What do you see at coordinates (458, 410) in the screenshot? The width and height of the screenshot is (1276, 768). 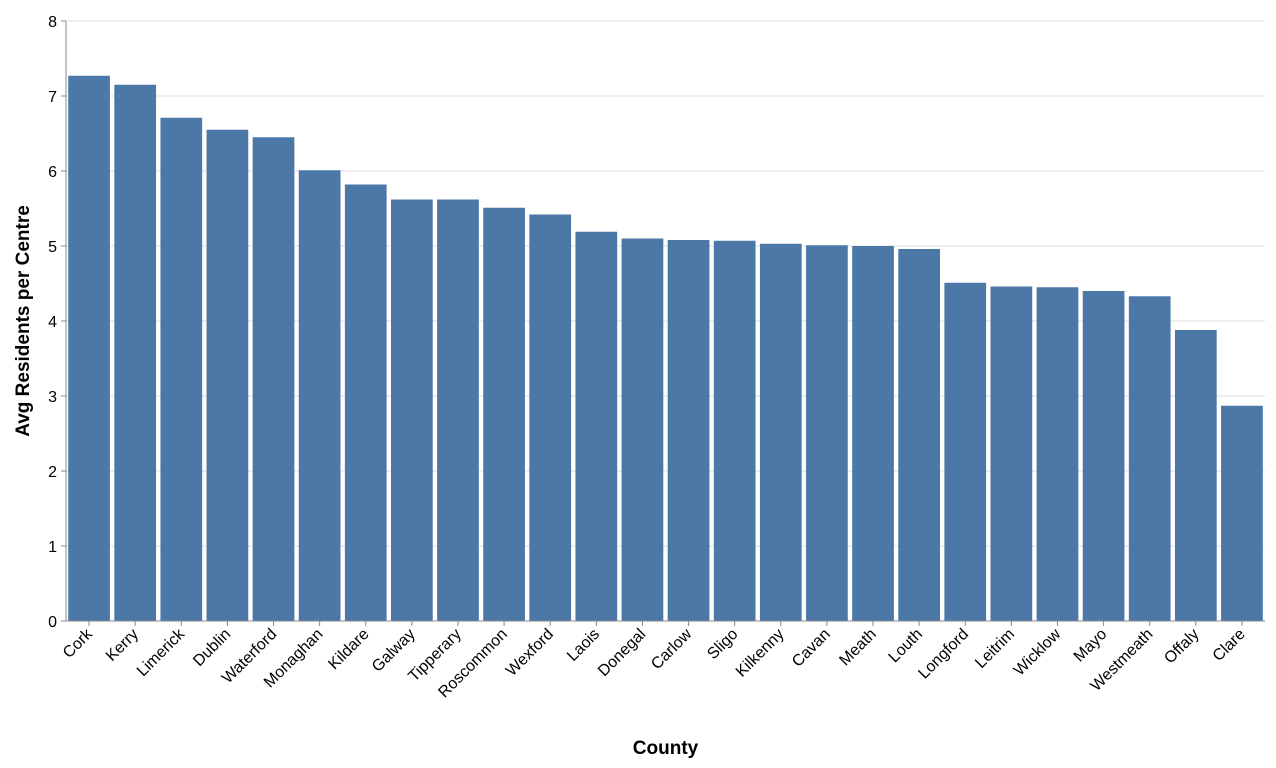 I see `bar-tipperary` at bounding box center [458, 410].